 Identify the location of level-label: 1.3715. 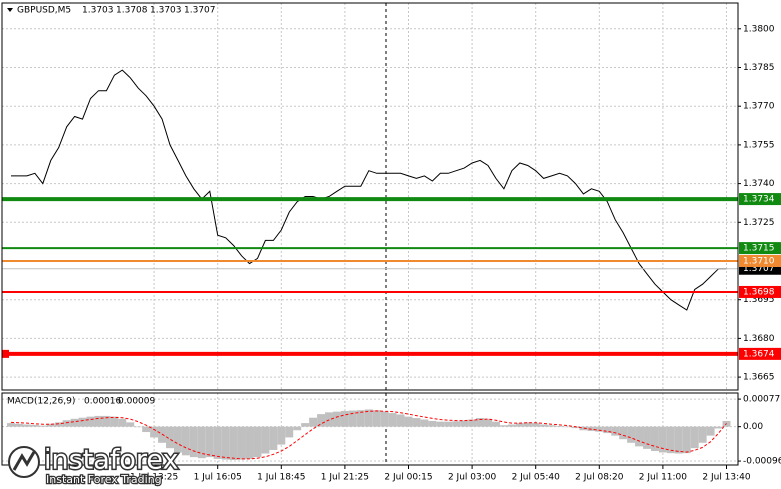
(759, 249).